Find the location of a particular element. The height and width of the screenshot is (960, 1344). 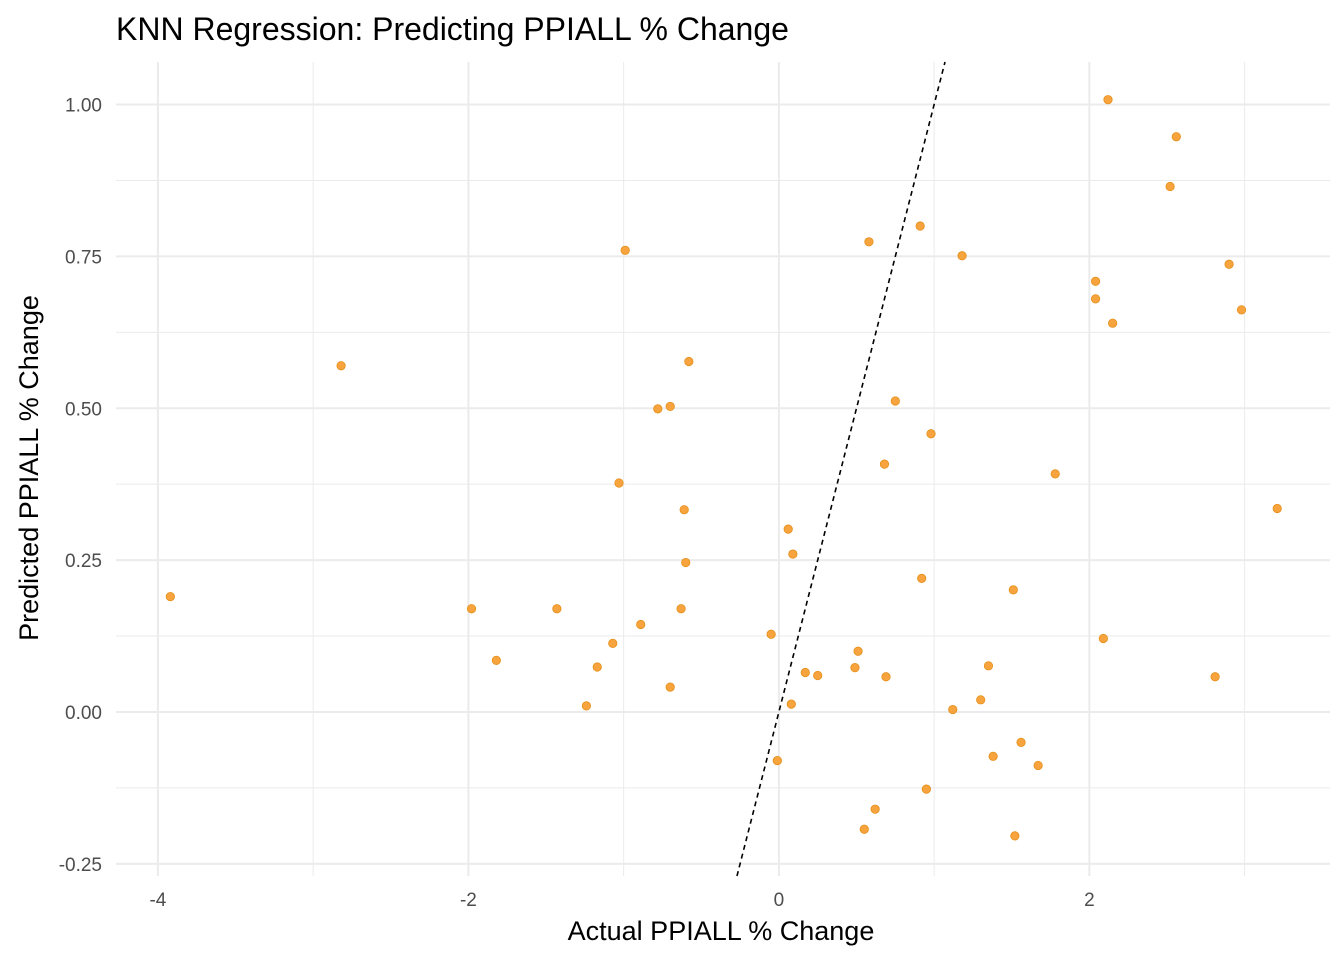

y-tick-label: 0.75 is located at coordinates (83, 257).